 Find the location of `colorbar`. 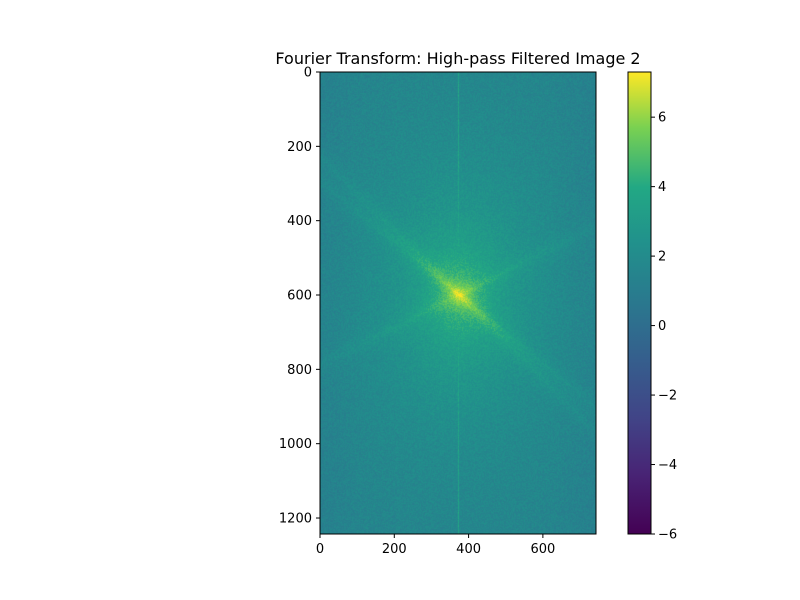

colorbar is located at coordinates (639, 303).